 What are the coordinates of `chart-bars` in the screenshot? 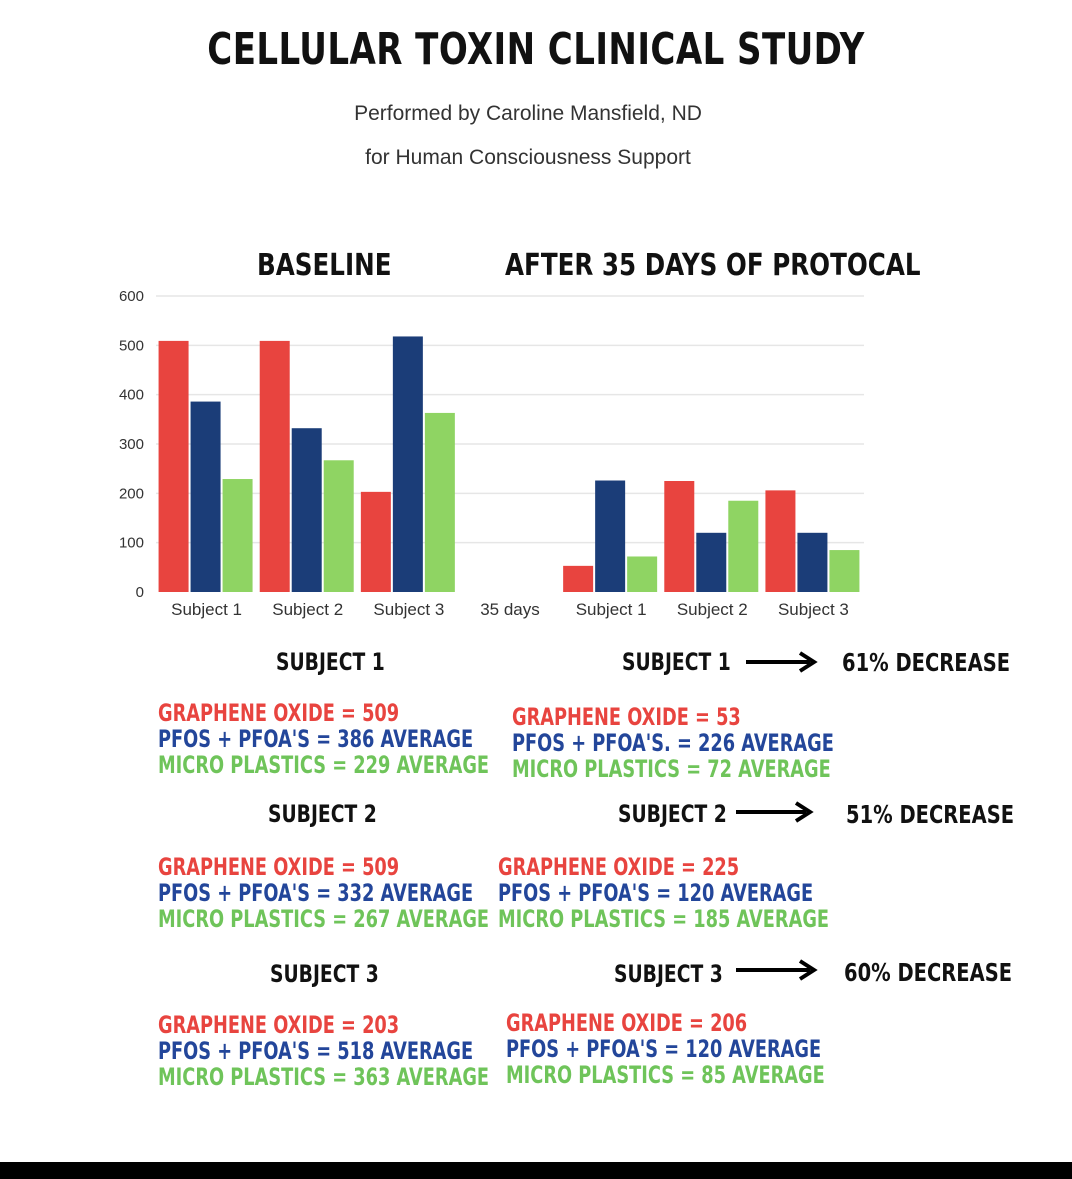 It's located at (509, 464).